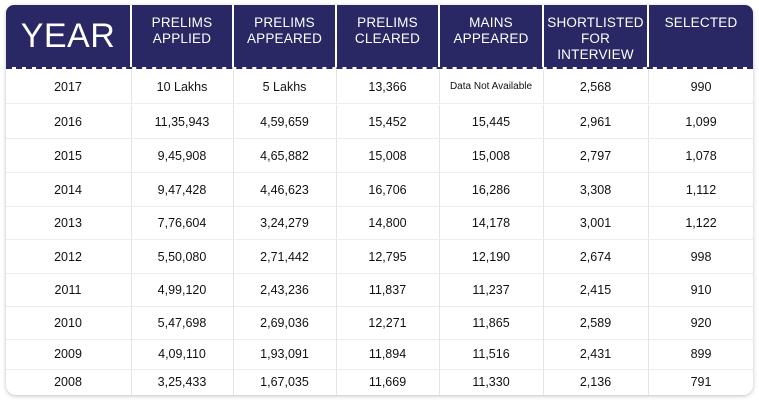  I want to click on header-year: YEAR, so click(68, 36).